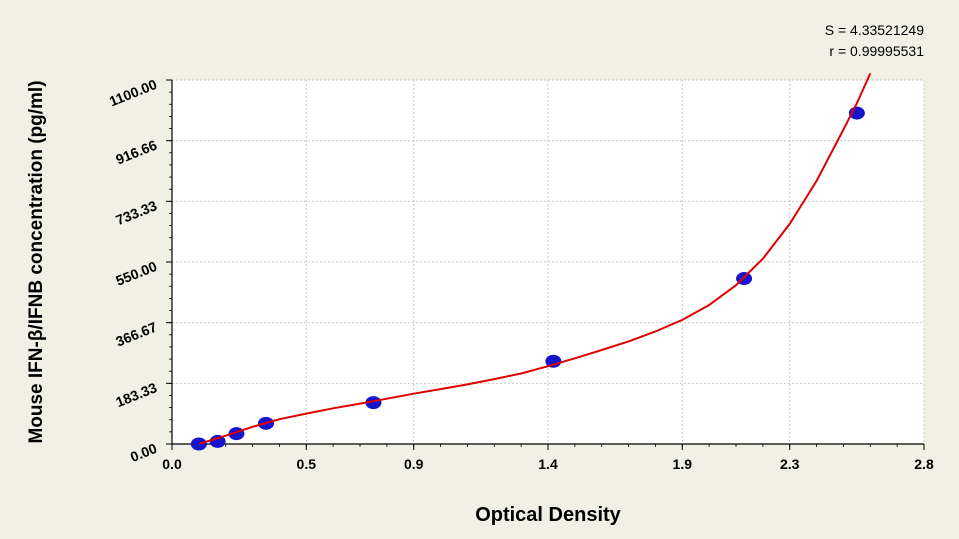  I want to click on x-axis-ticks, so click(548, 447).